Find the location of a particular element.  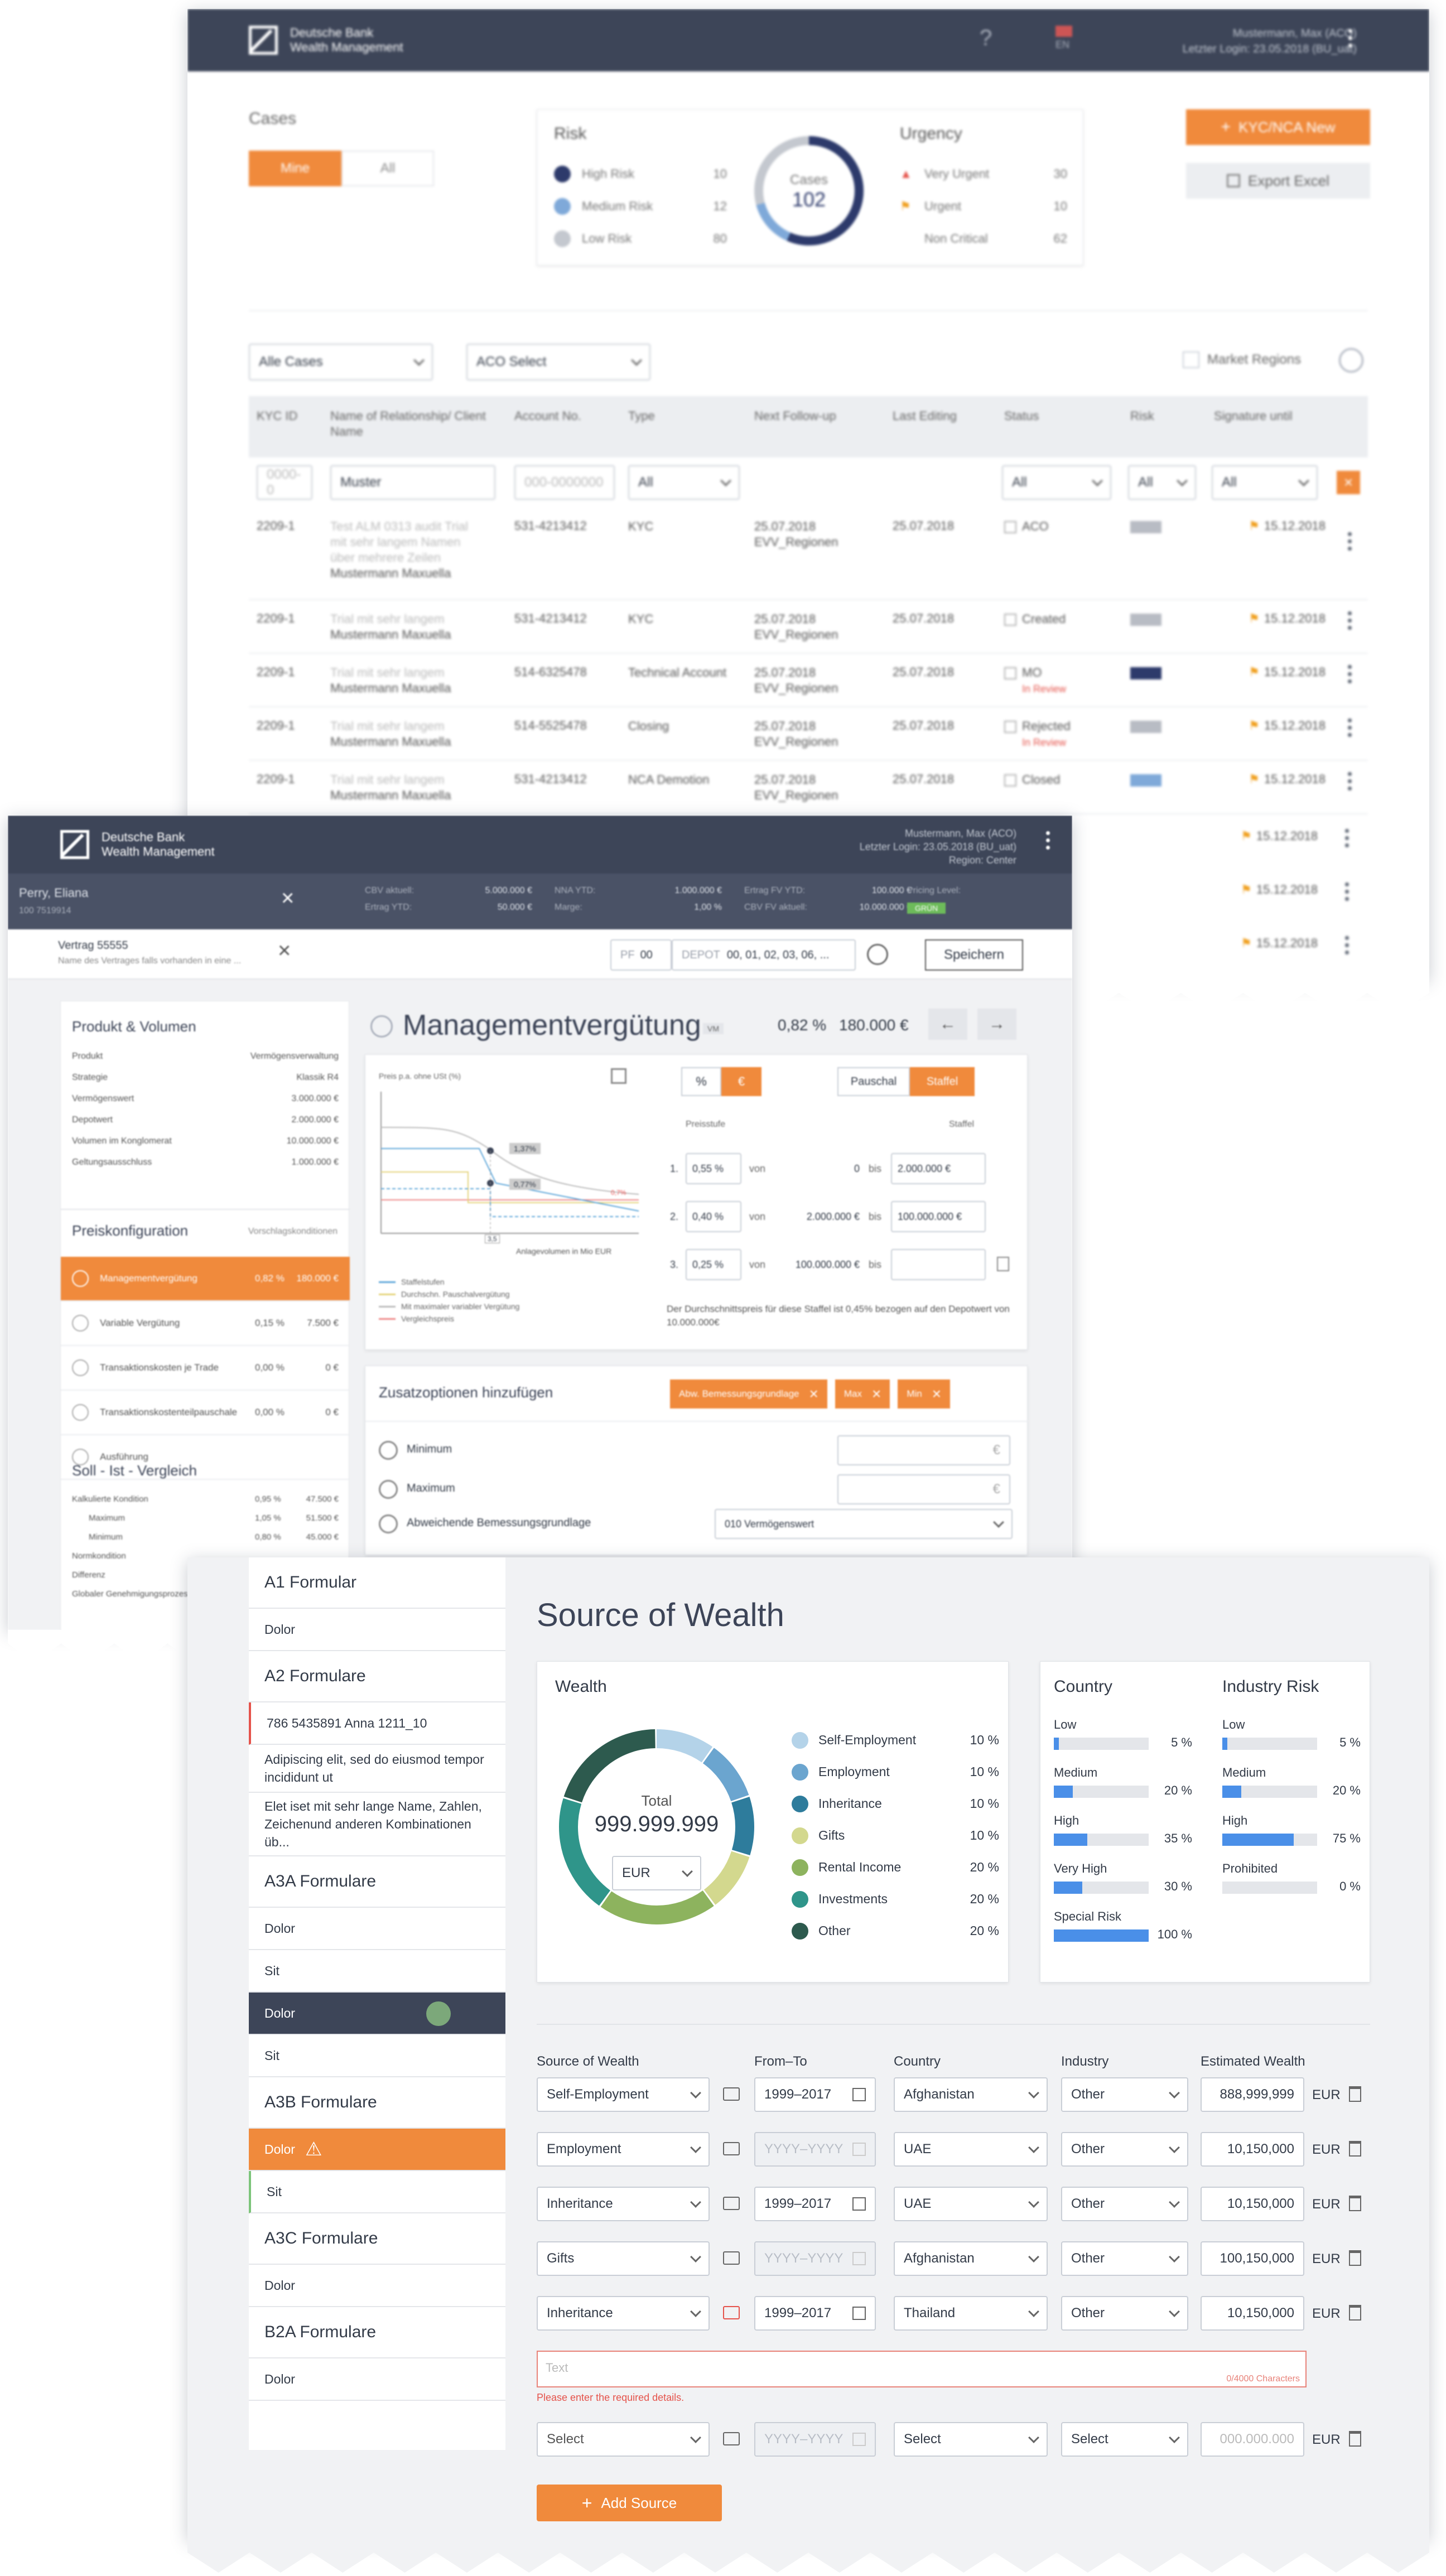

column-header: KYC ID is located at coordinates (277, 416).